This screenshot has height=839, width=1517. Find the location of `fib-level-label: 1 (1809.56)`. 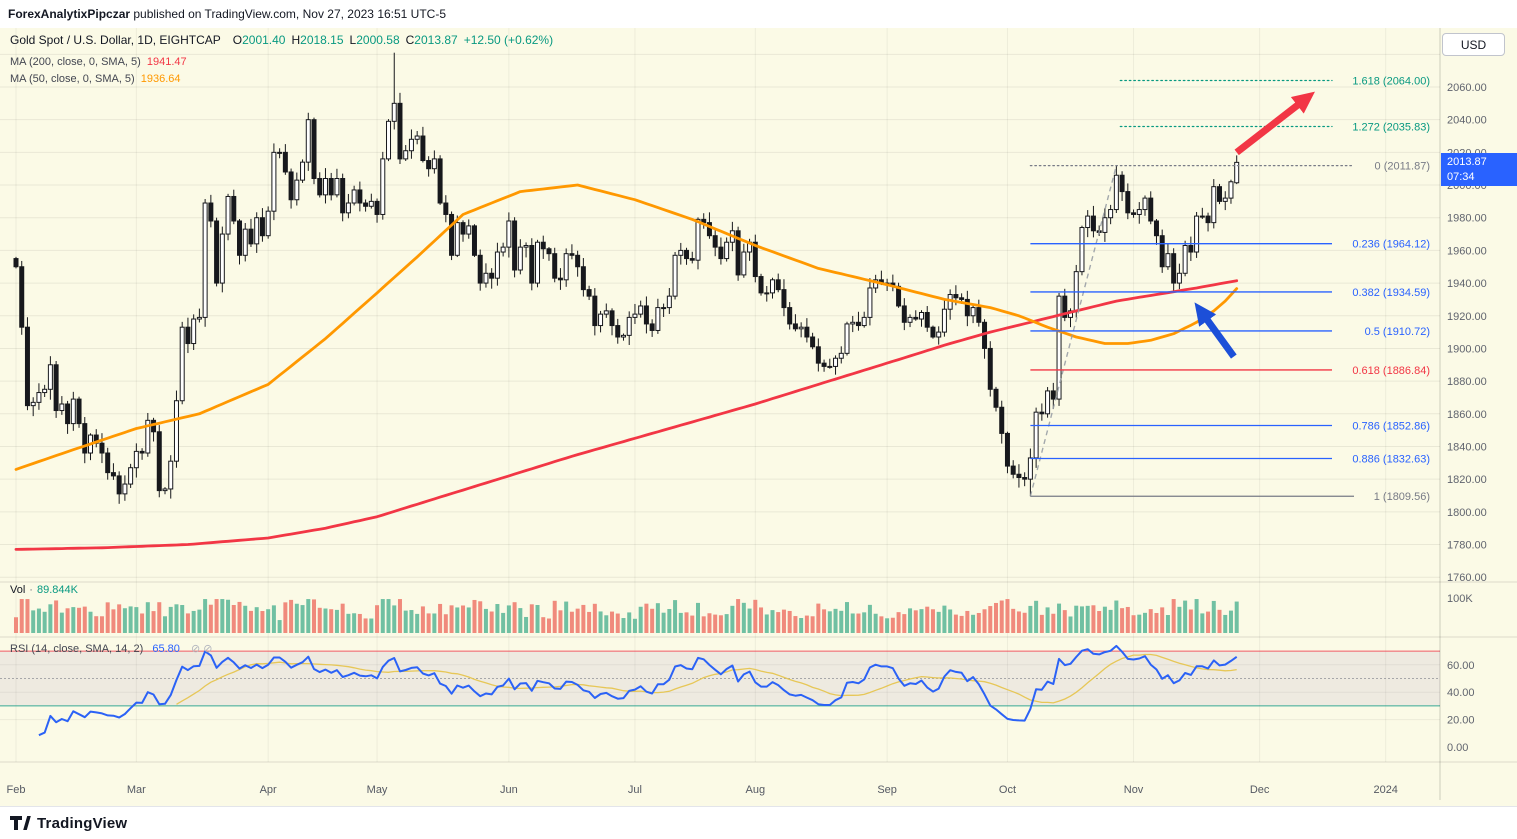

fib-level-label: 1 (1809.56) is located at coordinates (1402, 497).